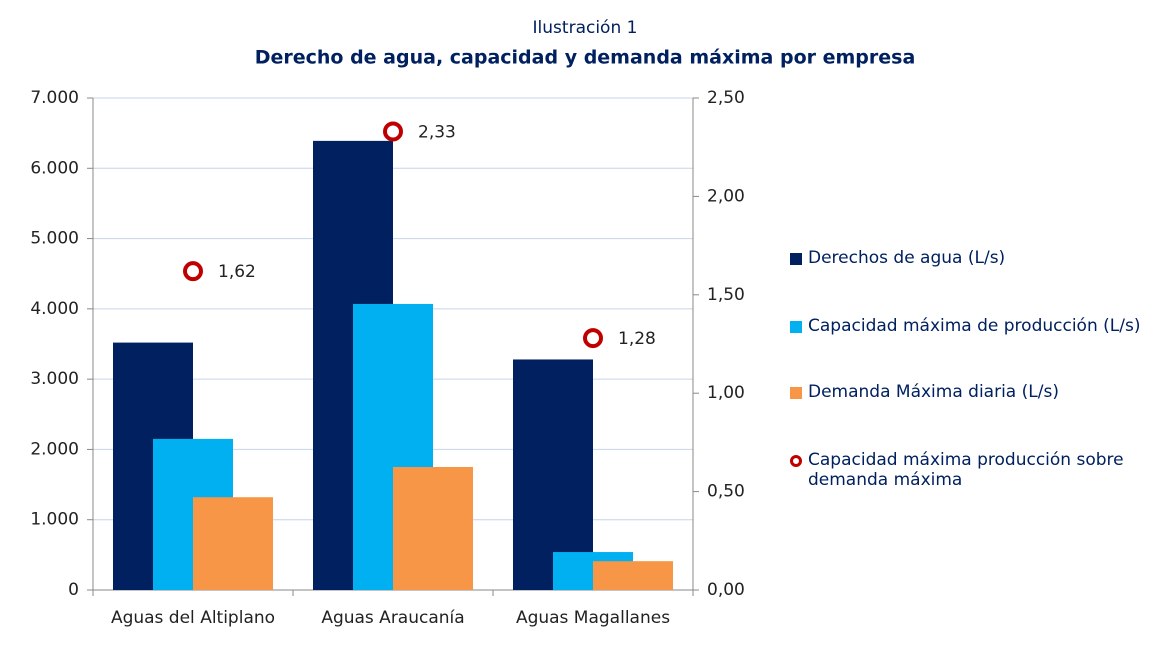  Describe the element at coordinates (726, 98) in the screenshot. I see `y2-tick-label: 2,50` at that location.